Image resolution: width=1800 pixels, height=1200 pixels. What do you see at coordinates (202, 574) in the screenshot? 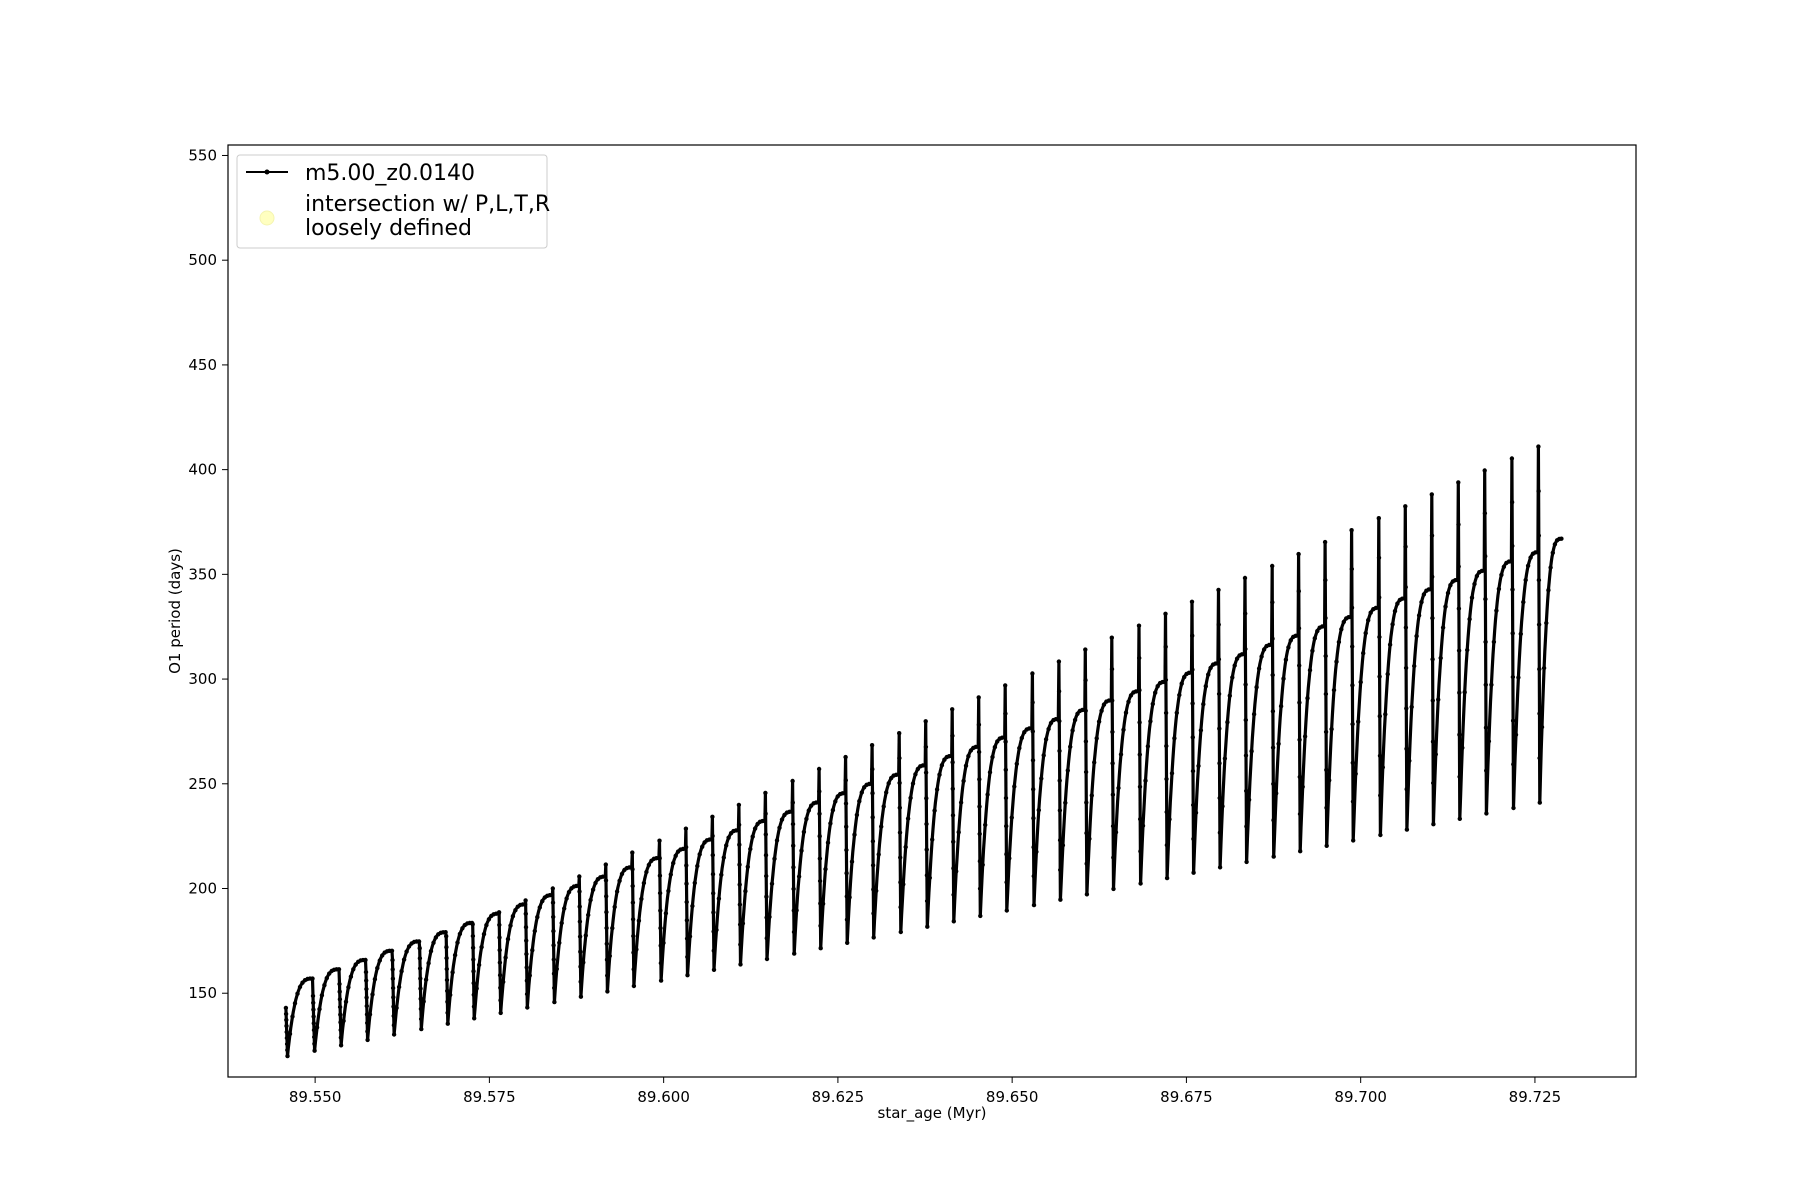
I see `y-tick-label: 350` at bounding box center [202, 574].